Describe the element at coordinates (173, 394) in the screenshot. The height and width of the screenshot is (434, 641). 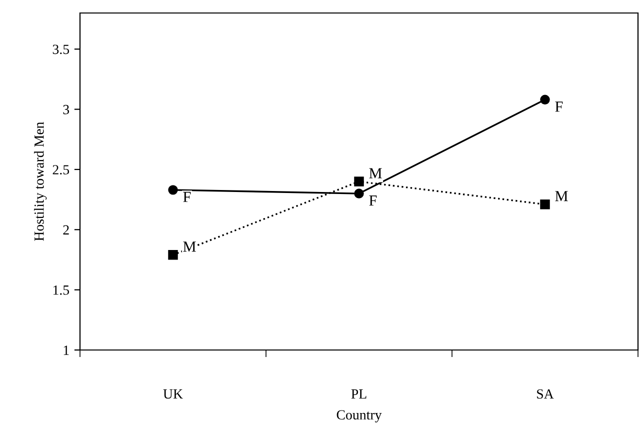
I see `x-tick-label: UK` at that location.